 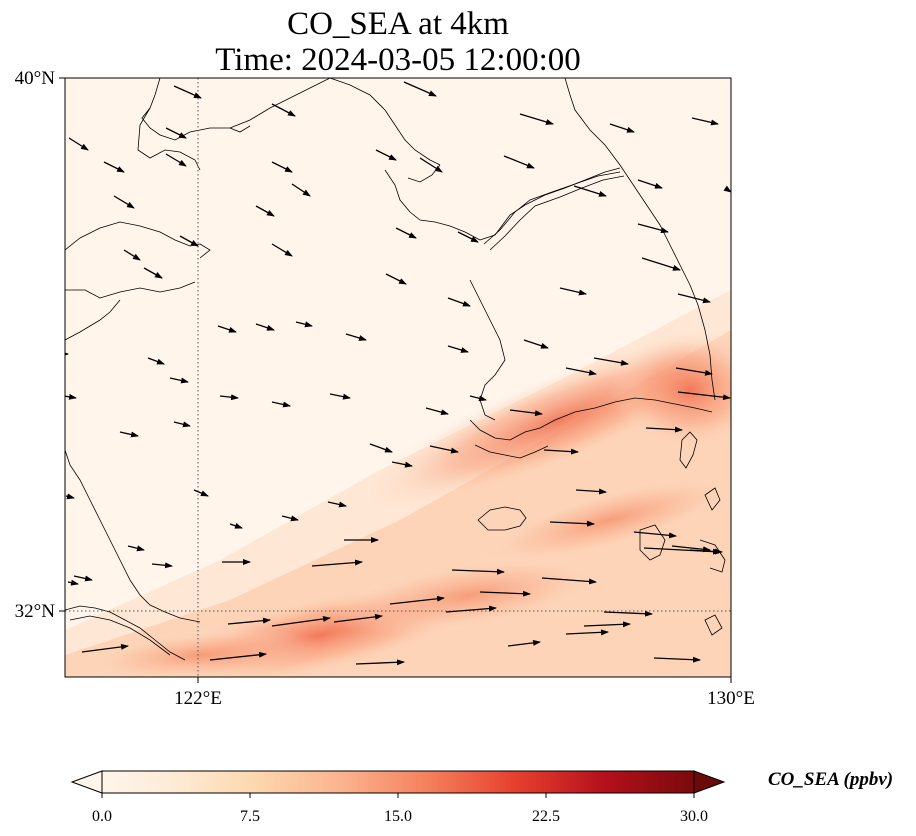 What do you see at coordinates (709, 782) in the screenshot?
I see `colorbar-extend-high` at bounding box center [709, 782].